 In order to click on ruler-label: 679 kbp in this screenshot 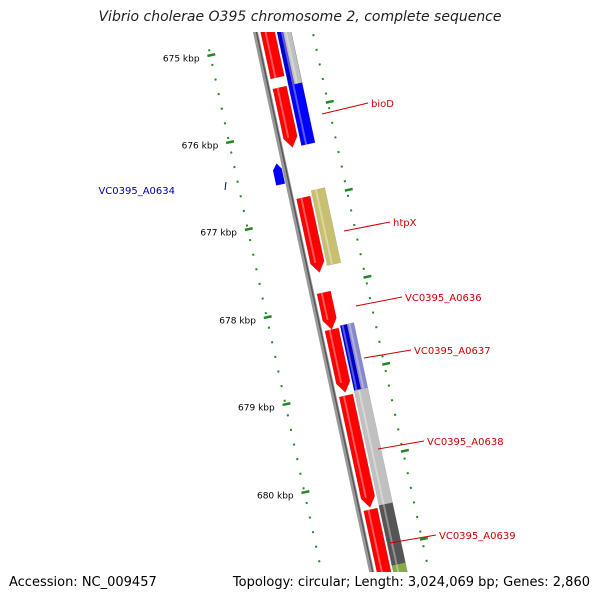, I will do `click(256, 409)`.